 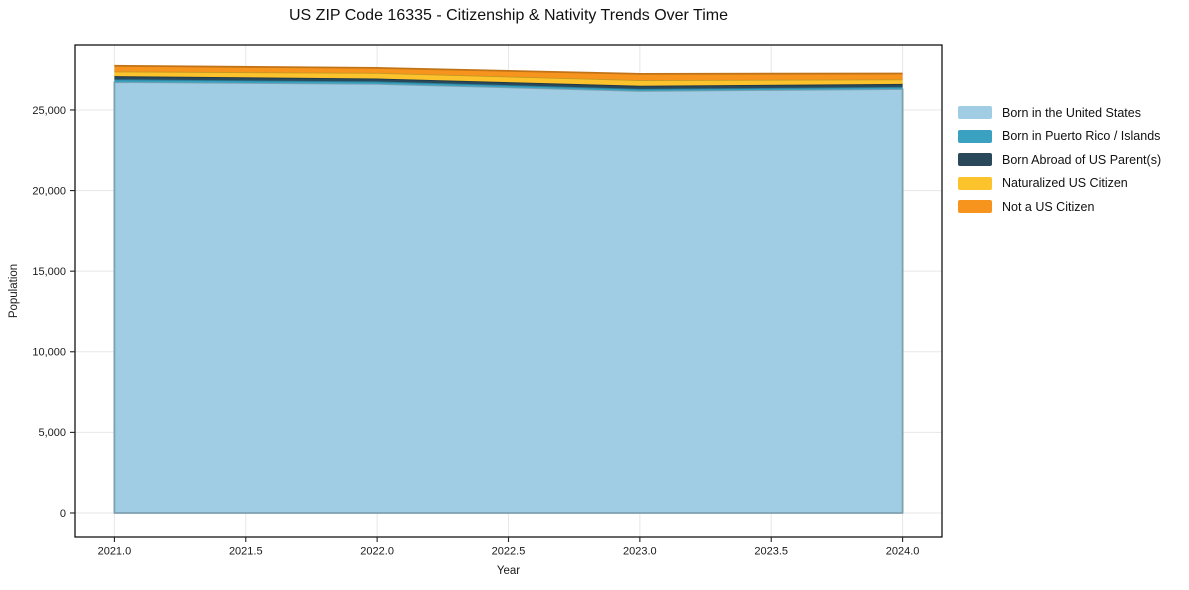 What do you see at coordinates (377, 552) in the screenshot?
I see `x-tick-label: 2022.0` at bounding box center [377, 552].